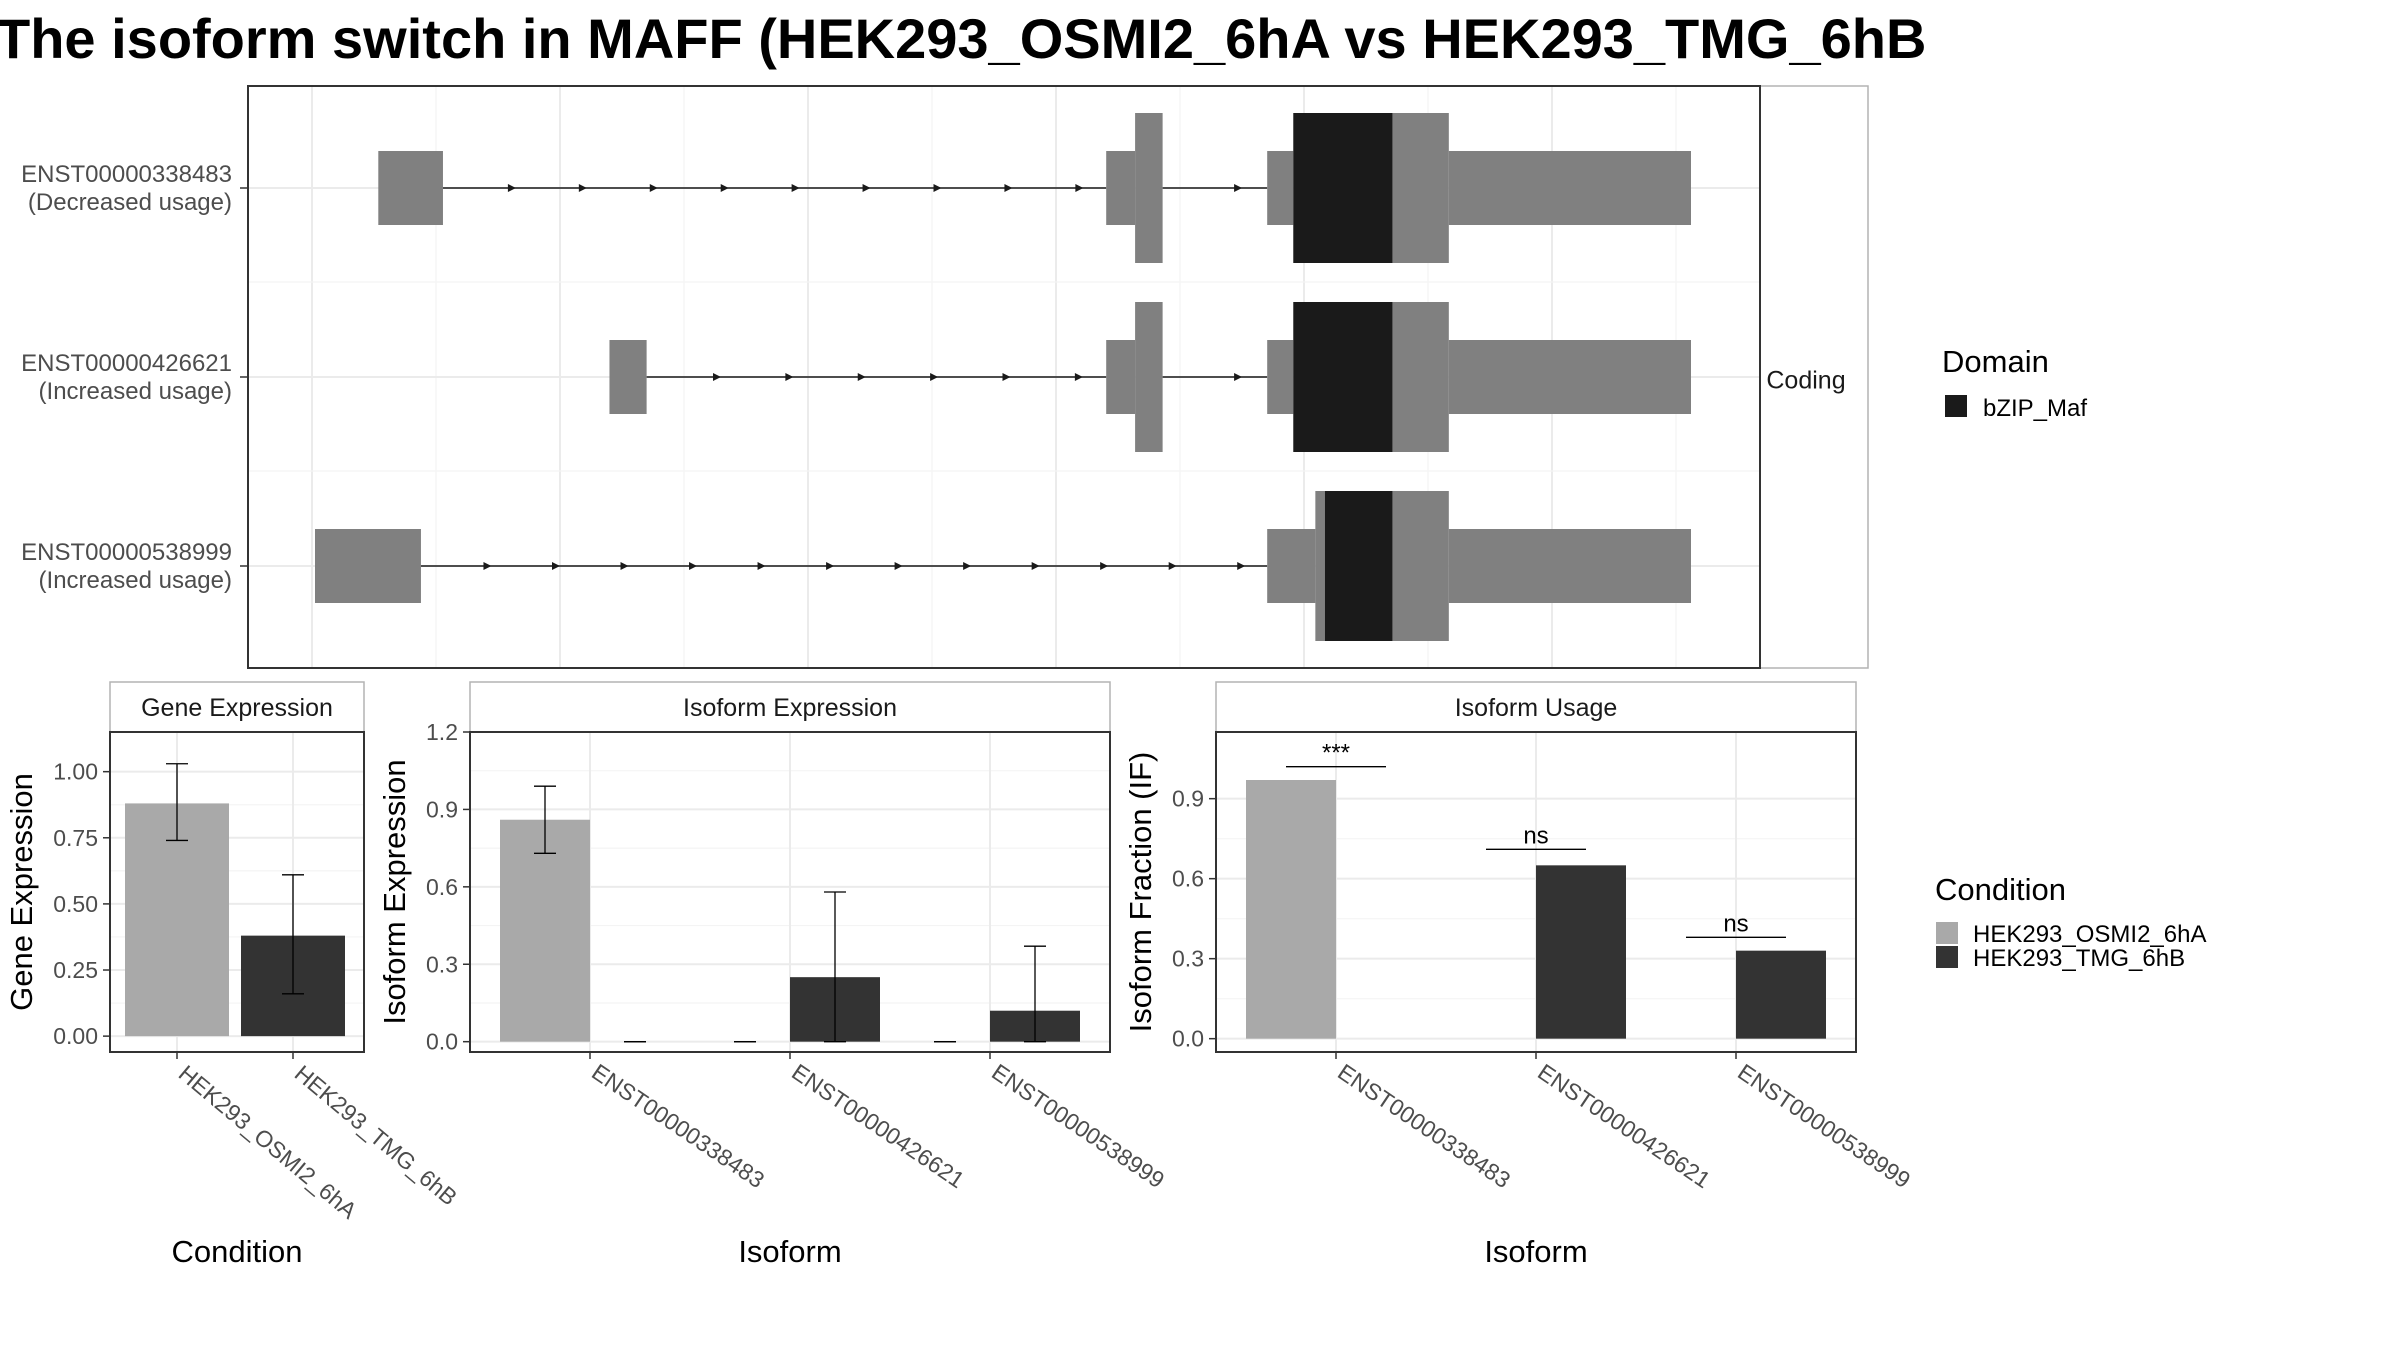  What do you see at coordinates (237, 1251) in the screenshot?
I see `x-axis-title: Condition` at bounding box center [237, 1251].